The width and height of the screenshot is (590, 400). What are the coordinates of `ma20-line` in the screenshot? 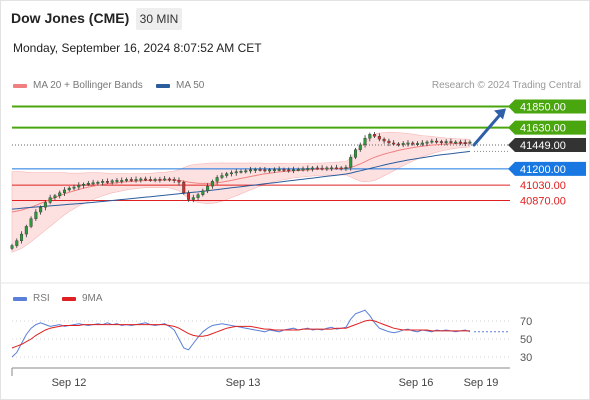 It's located at (241, 177).